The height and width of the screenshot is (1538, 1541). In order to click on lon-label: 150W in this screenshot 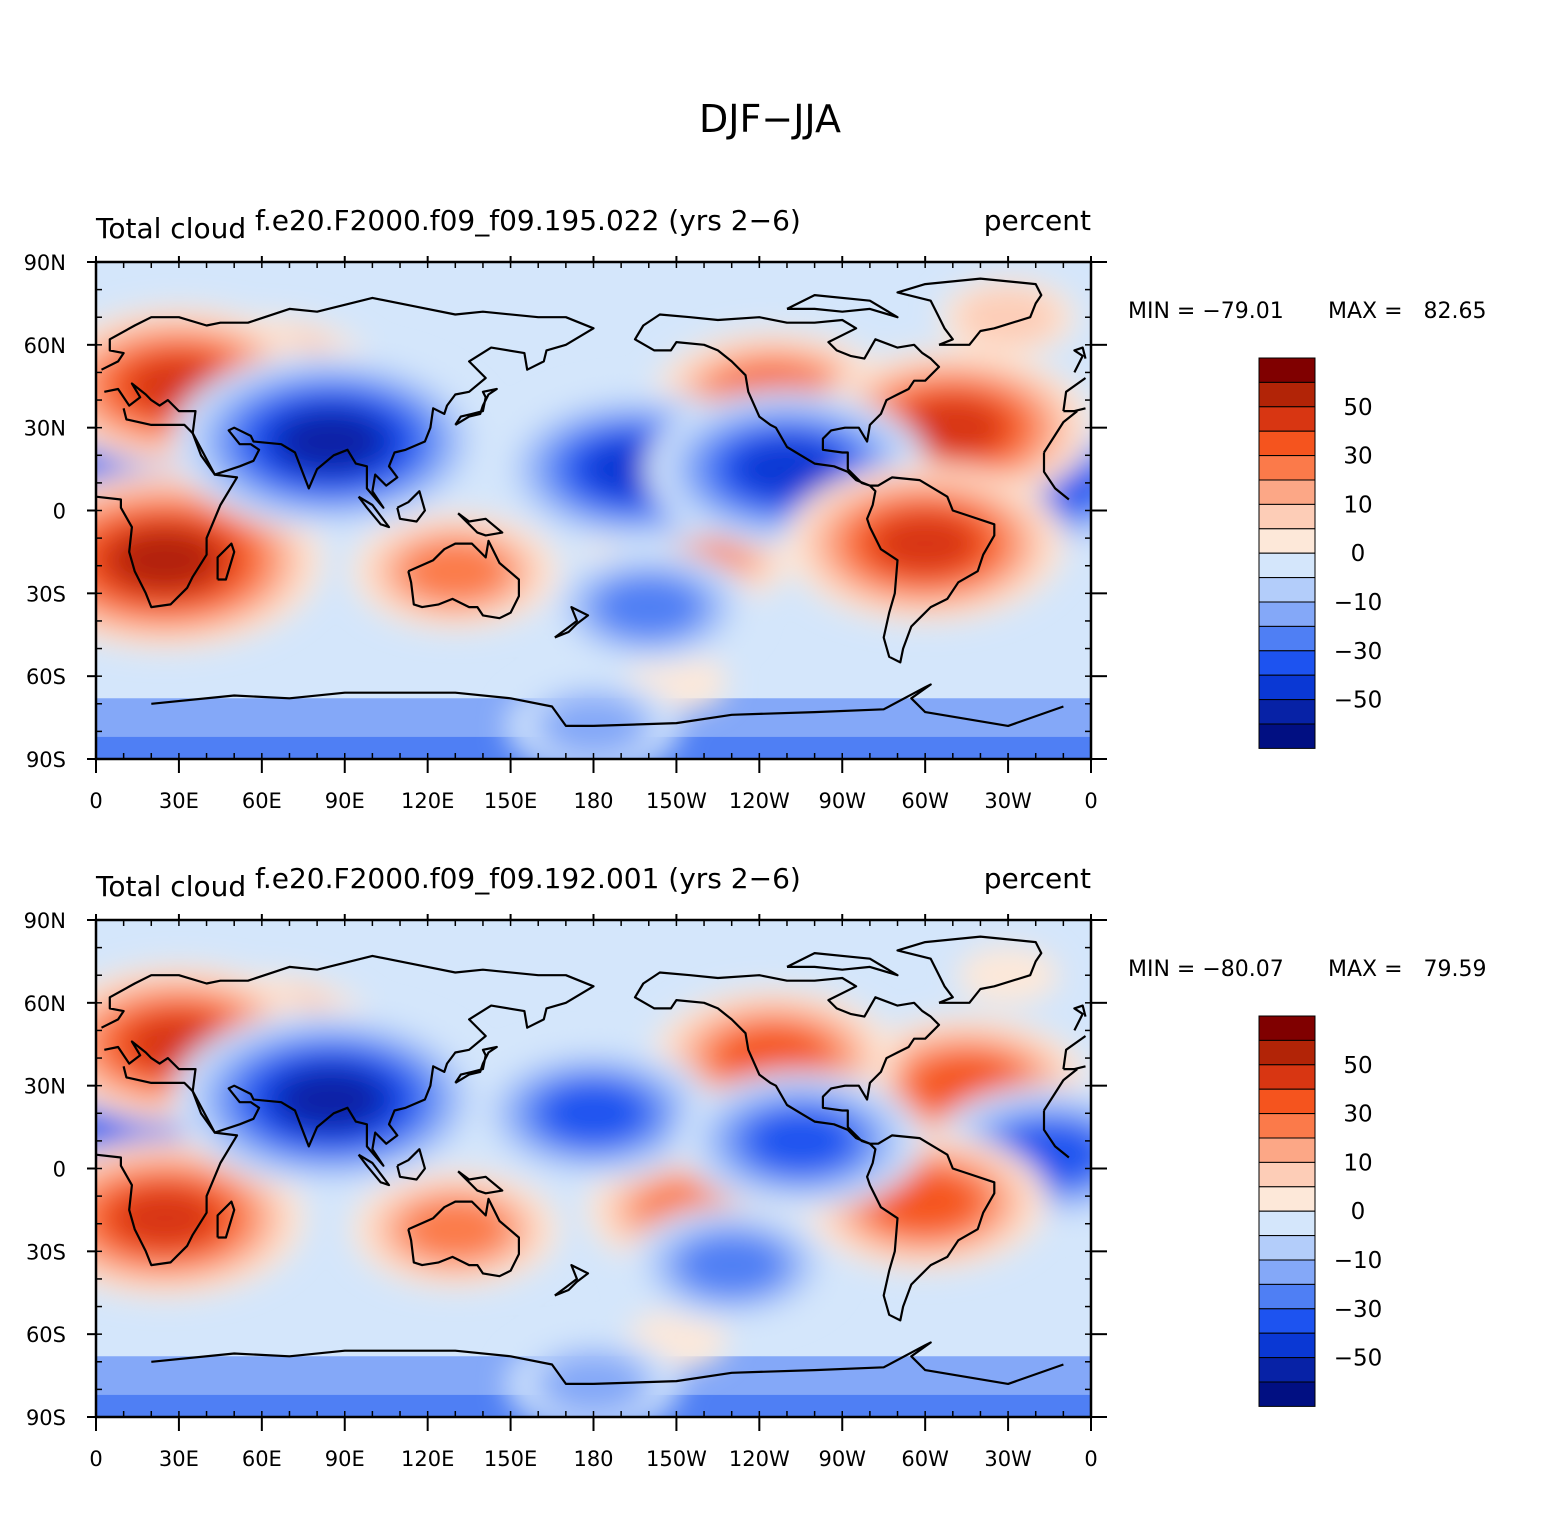, I will do `click(676, 1459)`.